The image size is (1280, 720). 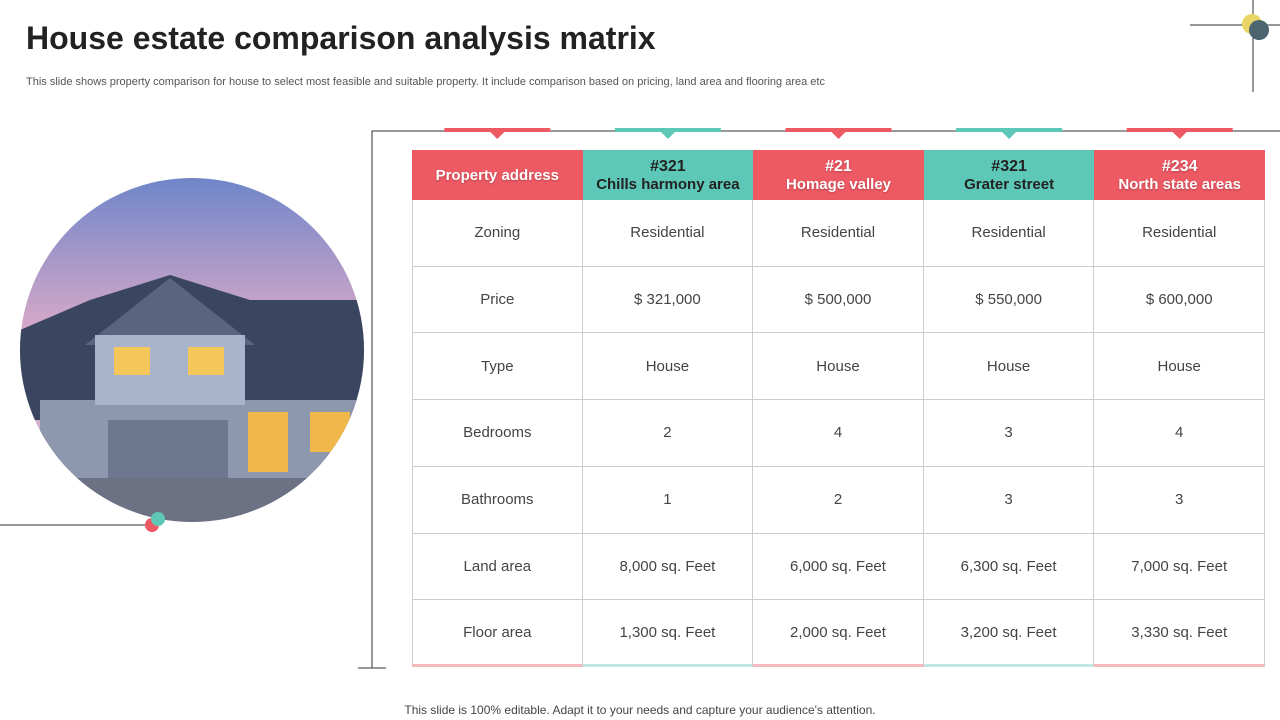 I want to click on row-label: Bathrooms, so click(x=497, y=500).